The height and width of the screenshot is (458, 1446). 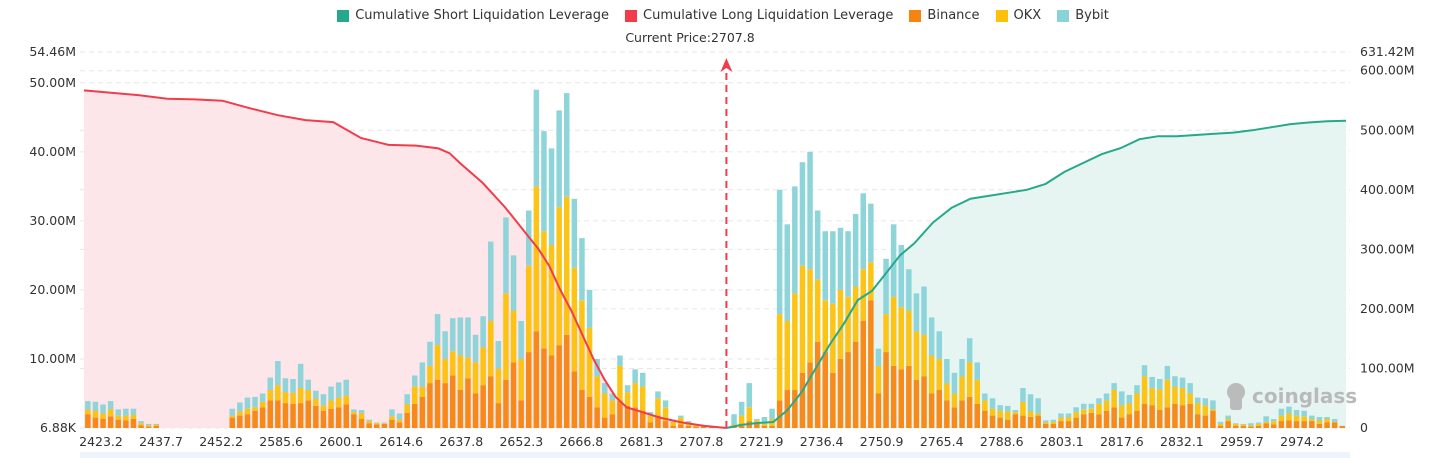 I want to click on legend-item: Cumulative Long Liquidation Leverage, so click(x=759, y=15).